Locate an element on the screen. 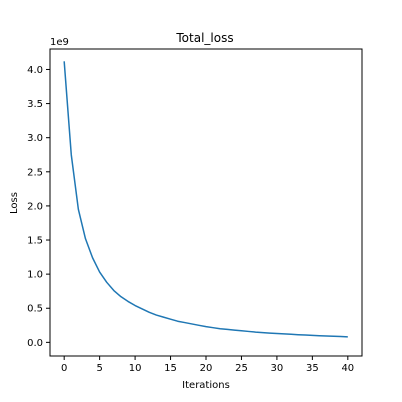 This screenshot has height=402, width=402. x-tick-label: 5 is located at coordinates (99, 368).